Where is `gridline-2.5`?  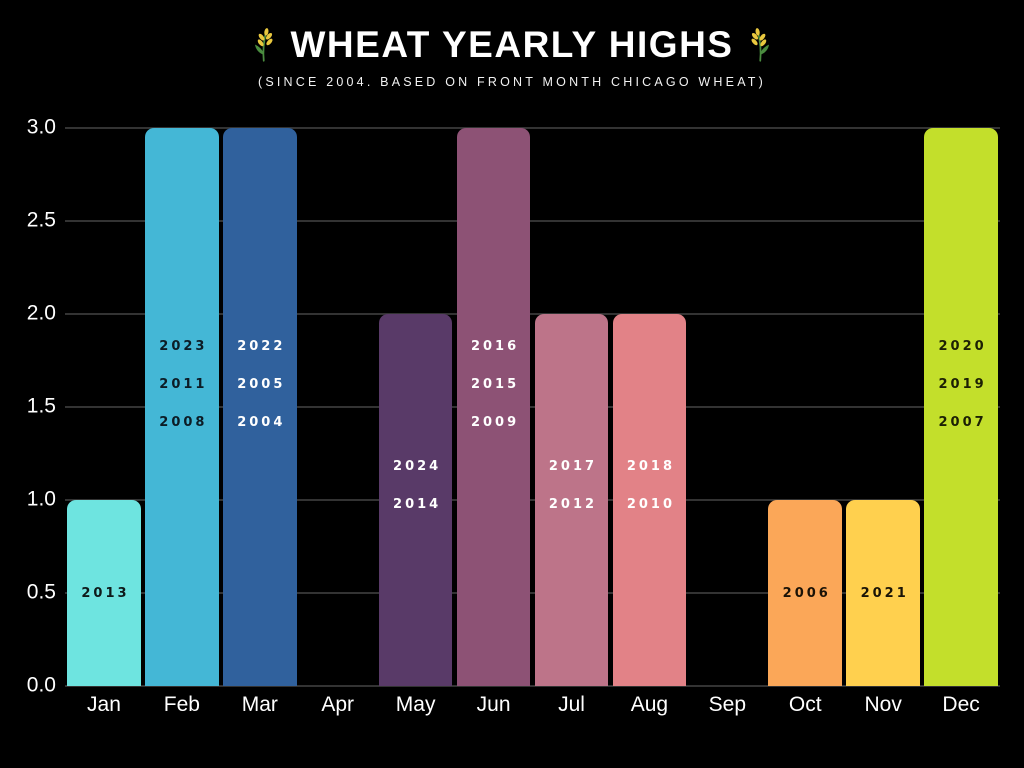
gridline-2.5 is located at coordinates (532, 221).